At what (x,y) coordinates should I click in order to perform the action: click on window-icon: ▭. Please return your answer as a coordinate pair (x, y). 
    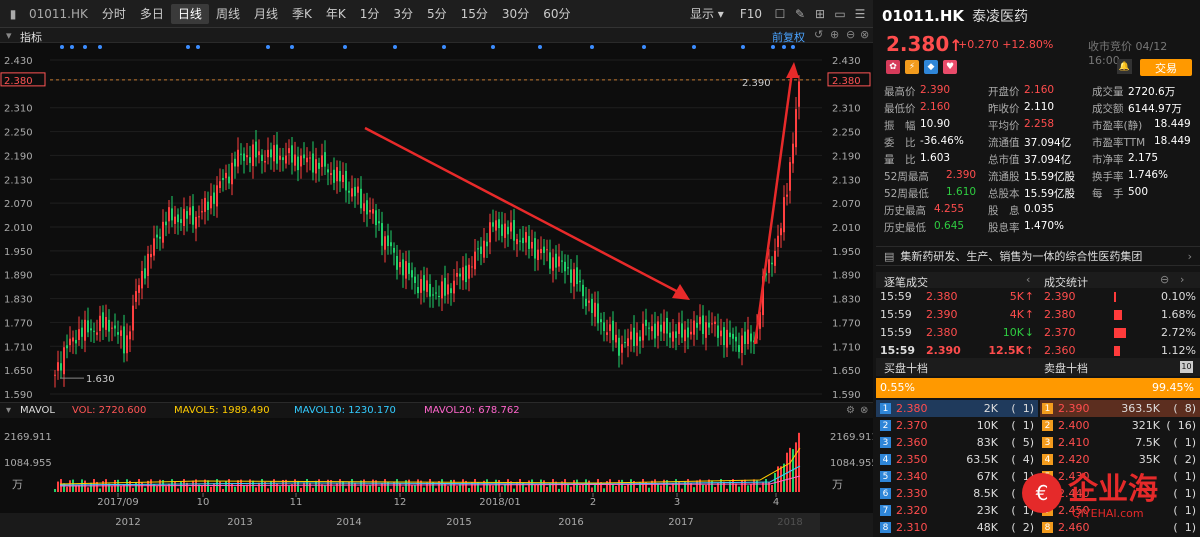
    Looking at the image, I should click on (840, 13).